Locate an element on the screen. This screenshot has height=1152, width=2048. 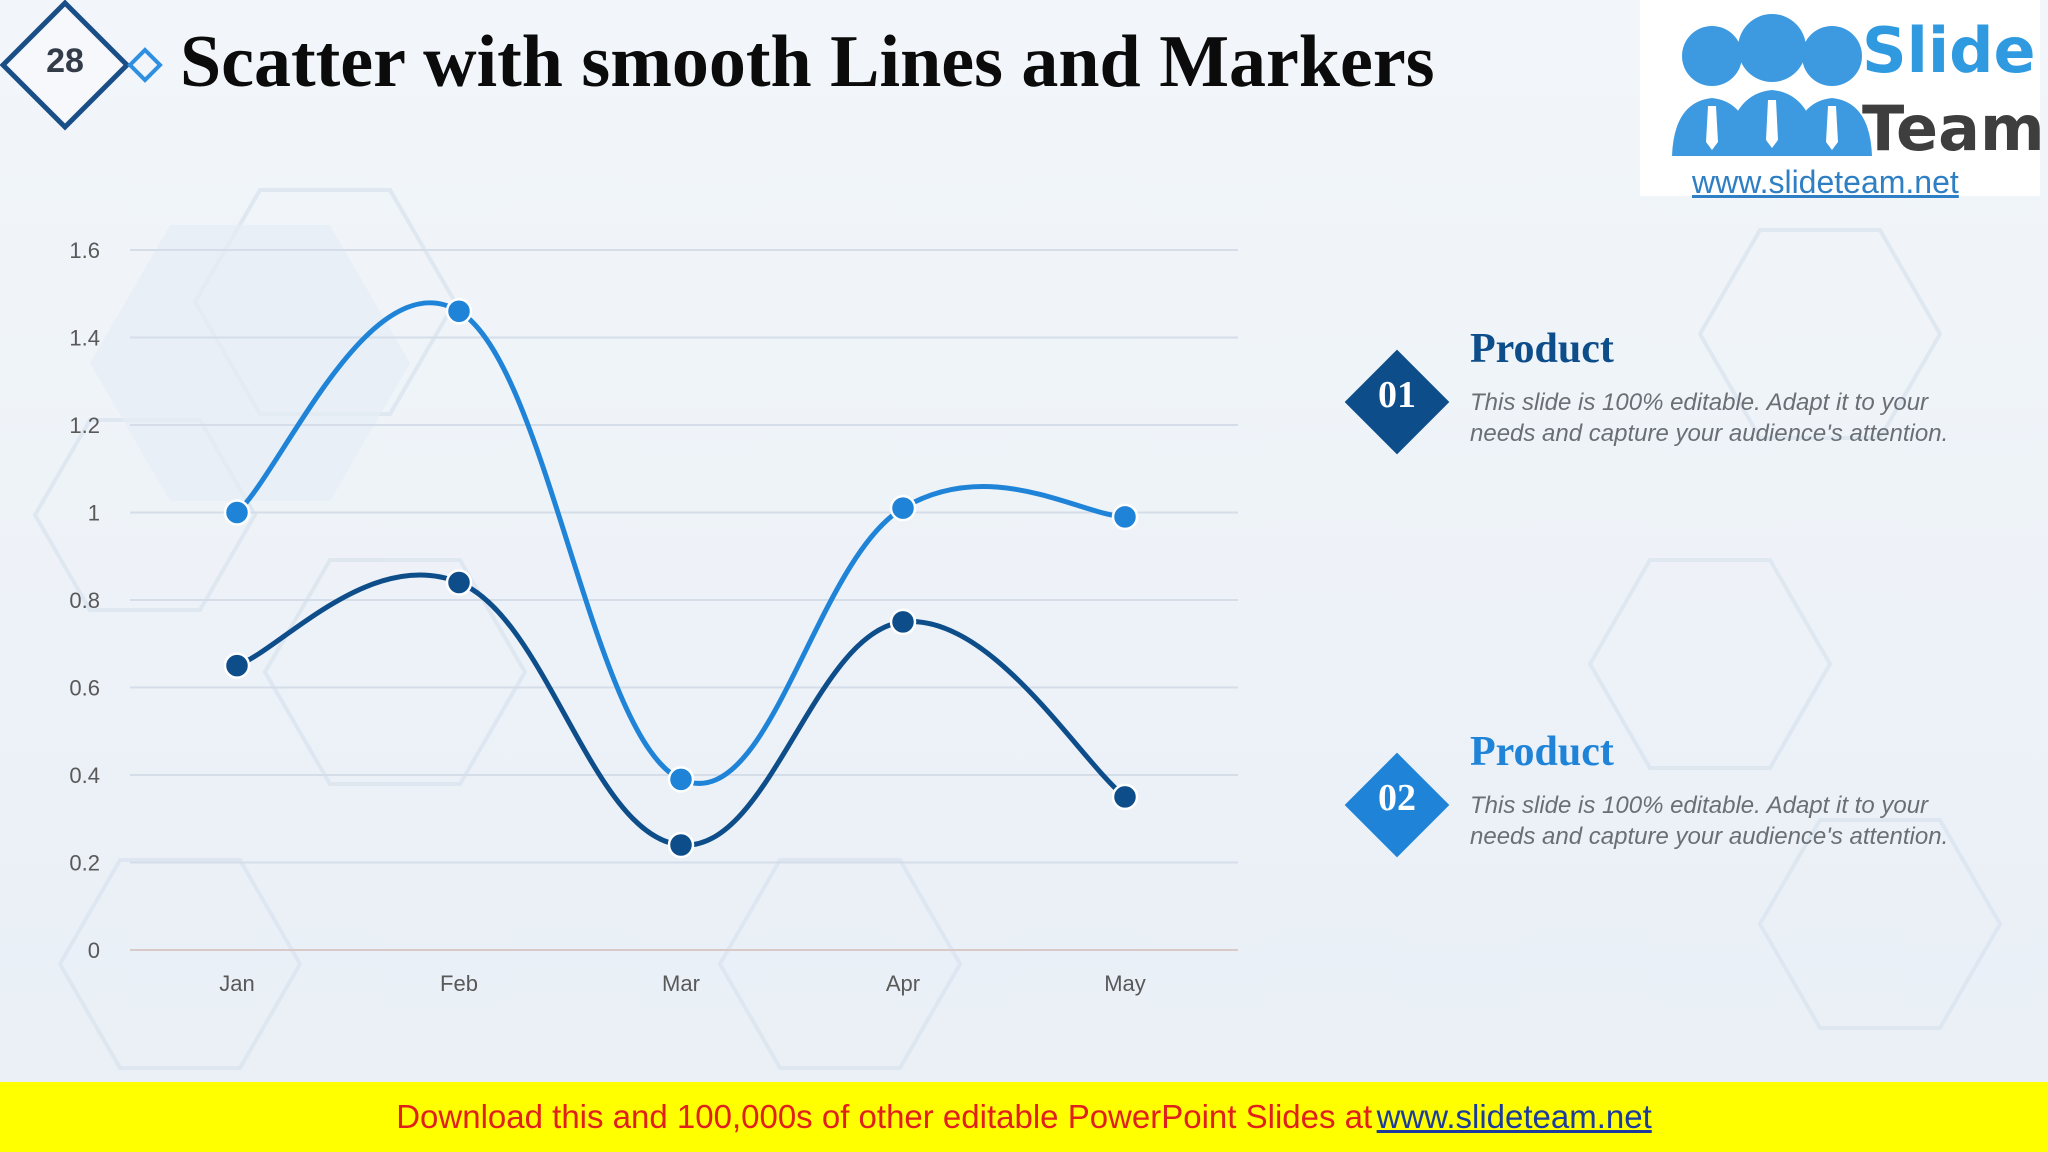
footer-link: www.slideteam.net is located at coordinates (1514, 1116).